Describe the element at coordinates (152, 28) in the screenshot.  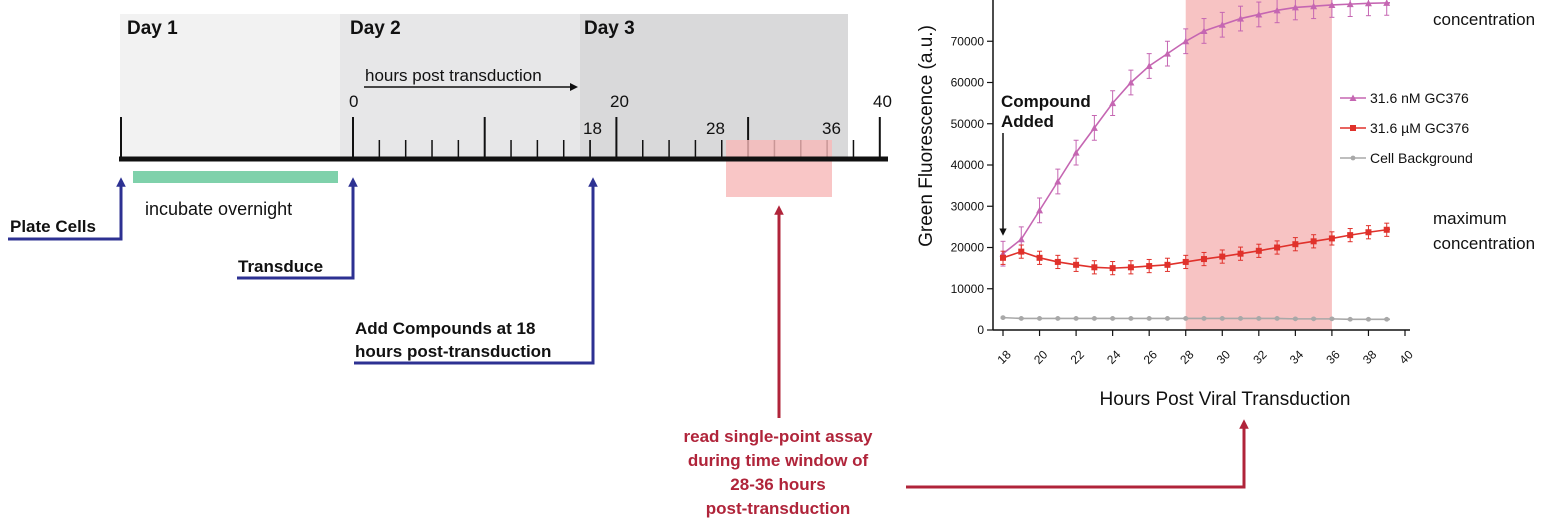
I see `day1-label: Day 1` at that location.